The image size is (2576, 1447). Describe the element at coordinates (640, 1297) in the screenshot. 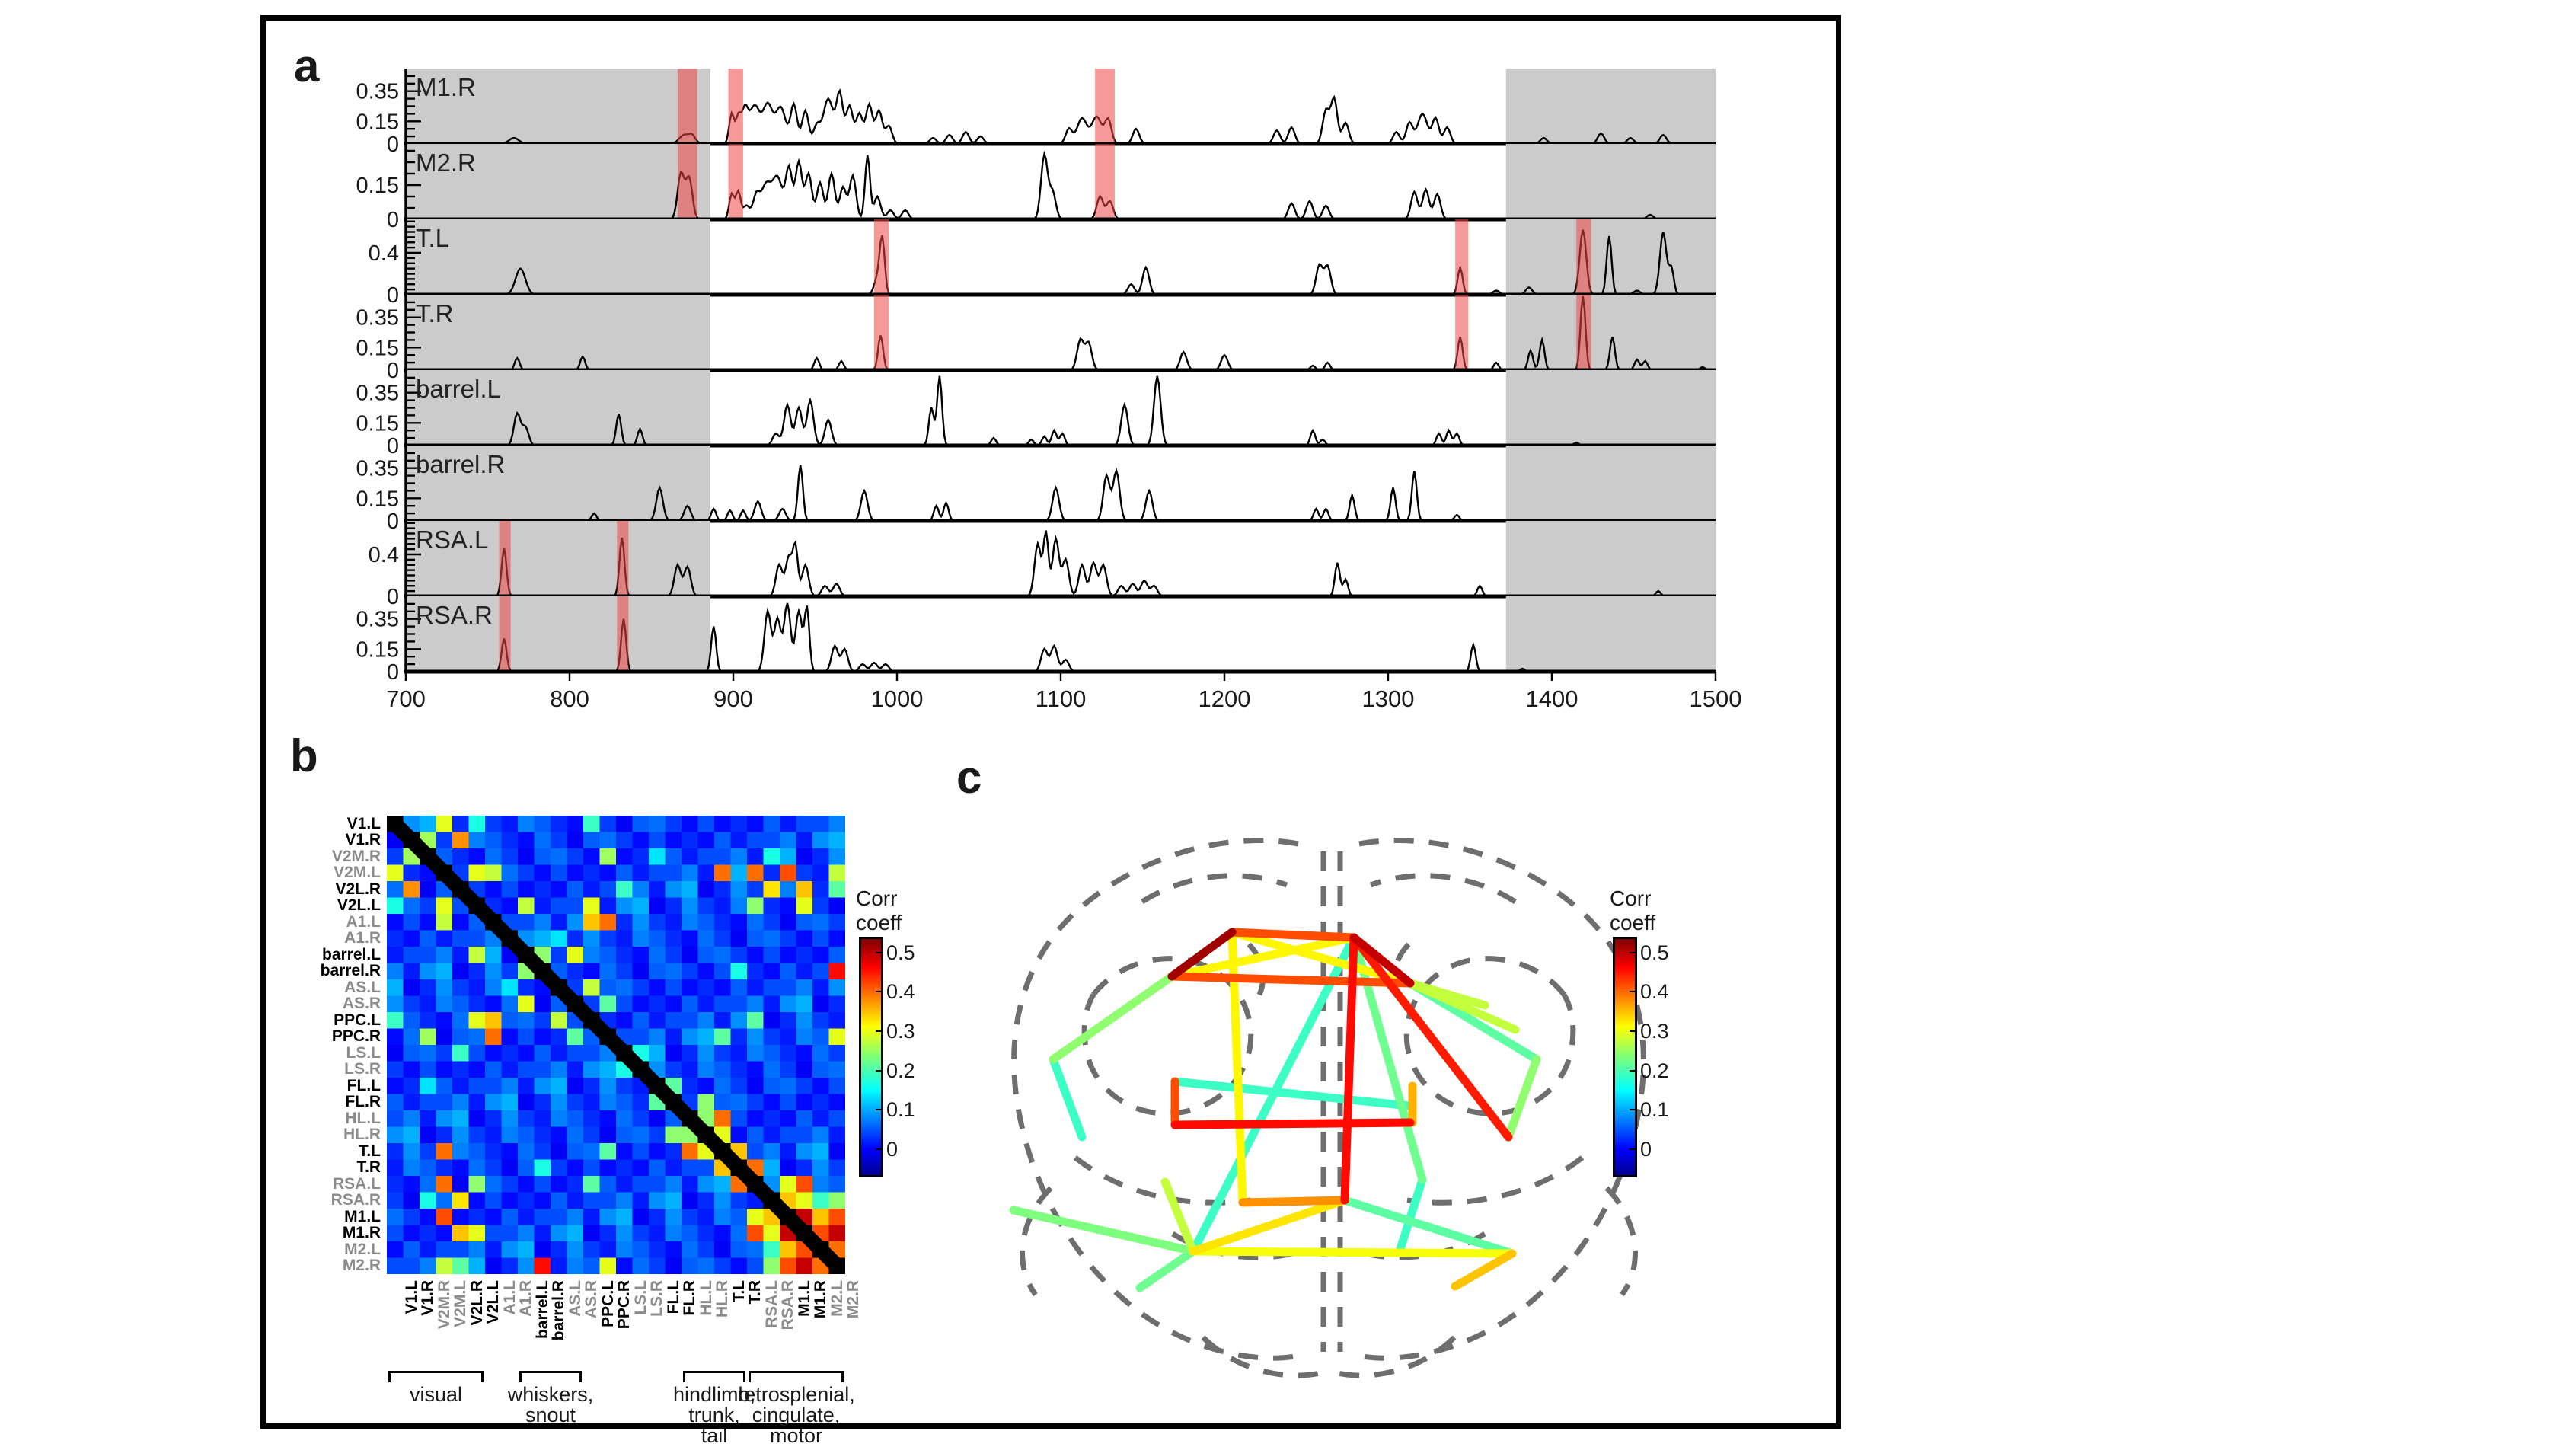

I see `matrix-col-label-text: LS.L` at that location.